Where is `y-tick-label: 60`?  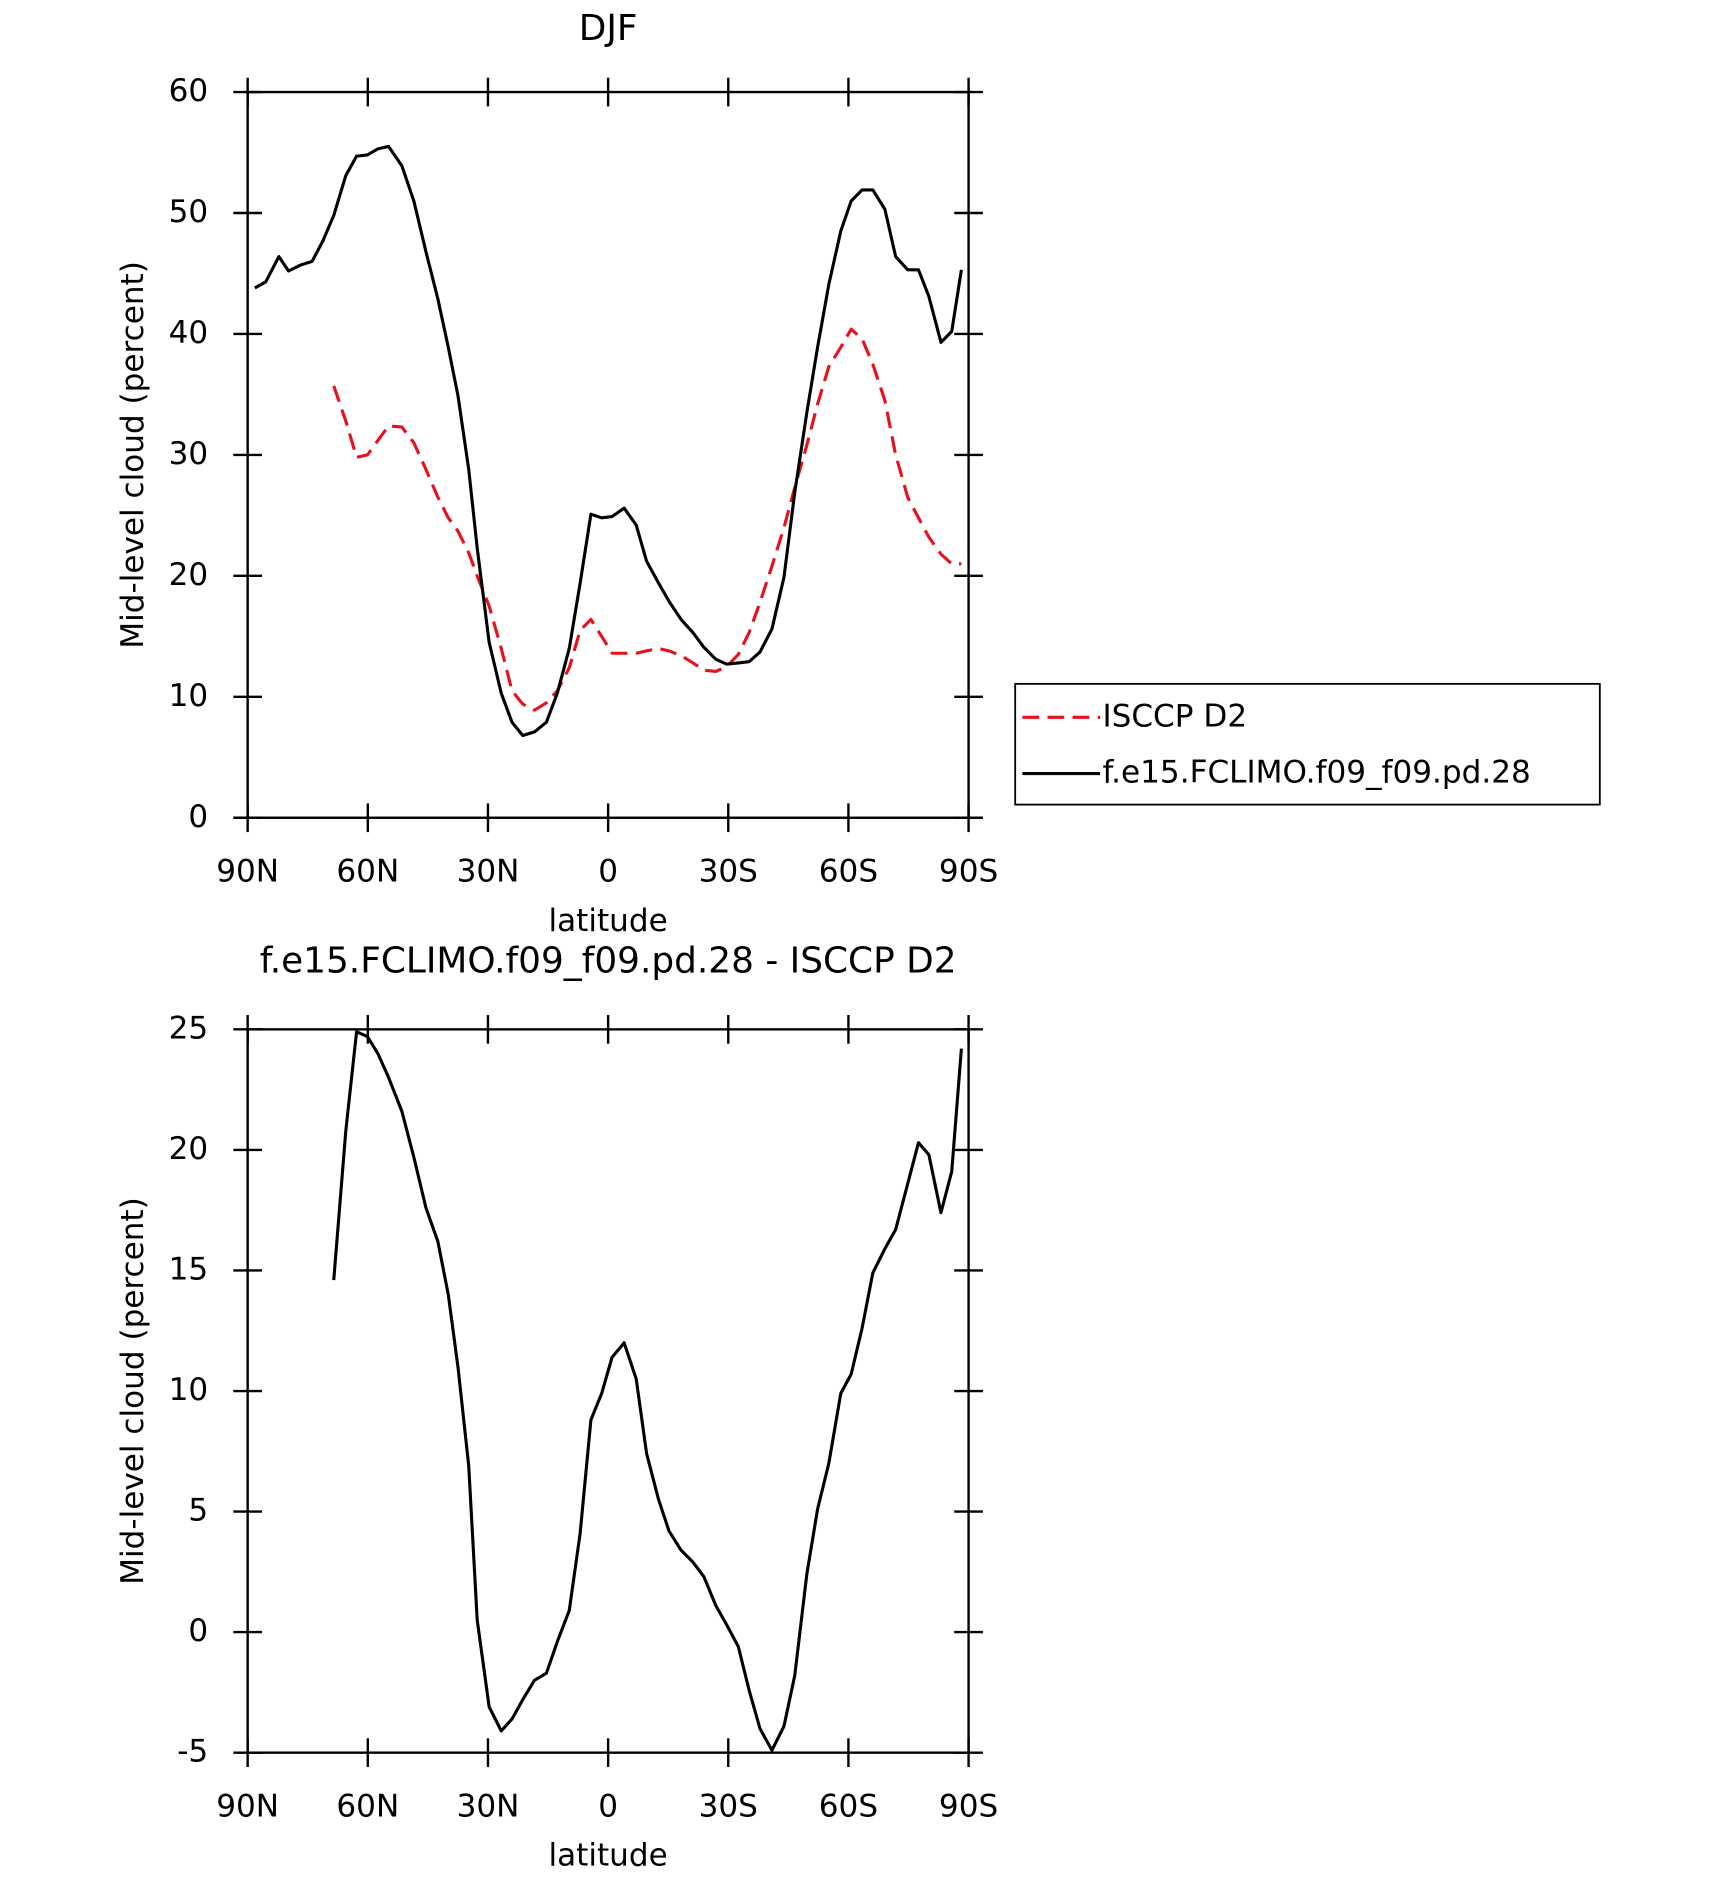
y-tick-label: 60 is located at coordinates (189, 91).